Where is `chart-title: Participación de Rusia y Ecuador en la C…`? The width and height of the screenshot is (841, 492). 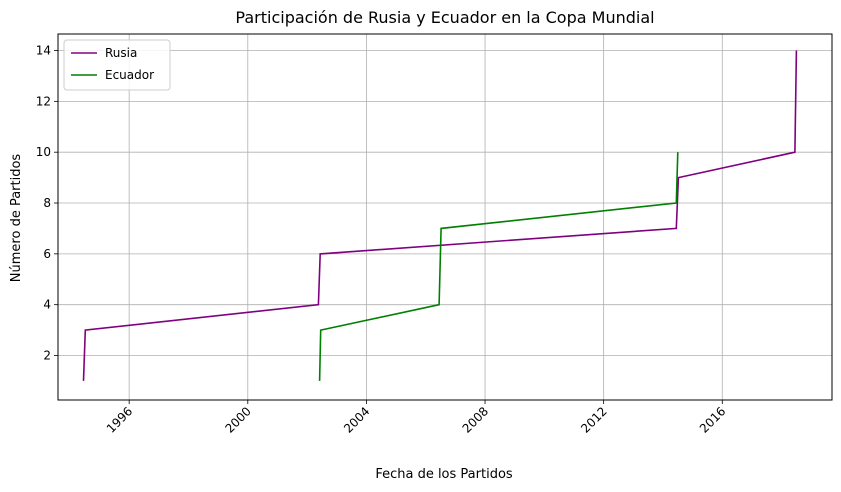 chart-title: Participación de Rusia y Ecuador en la C… is located at coordinates (444, 17).